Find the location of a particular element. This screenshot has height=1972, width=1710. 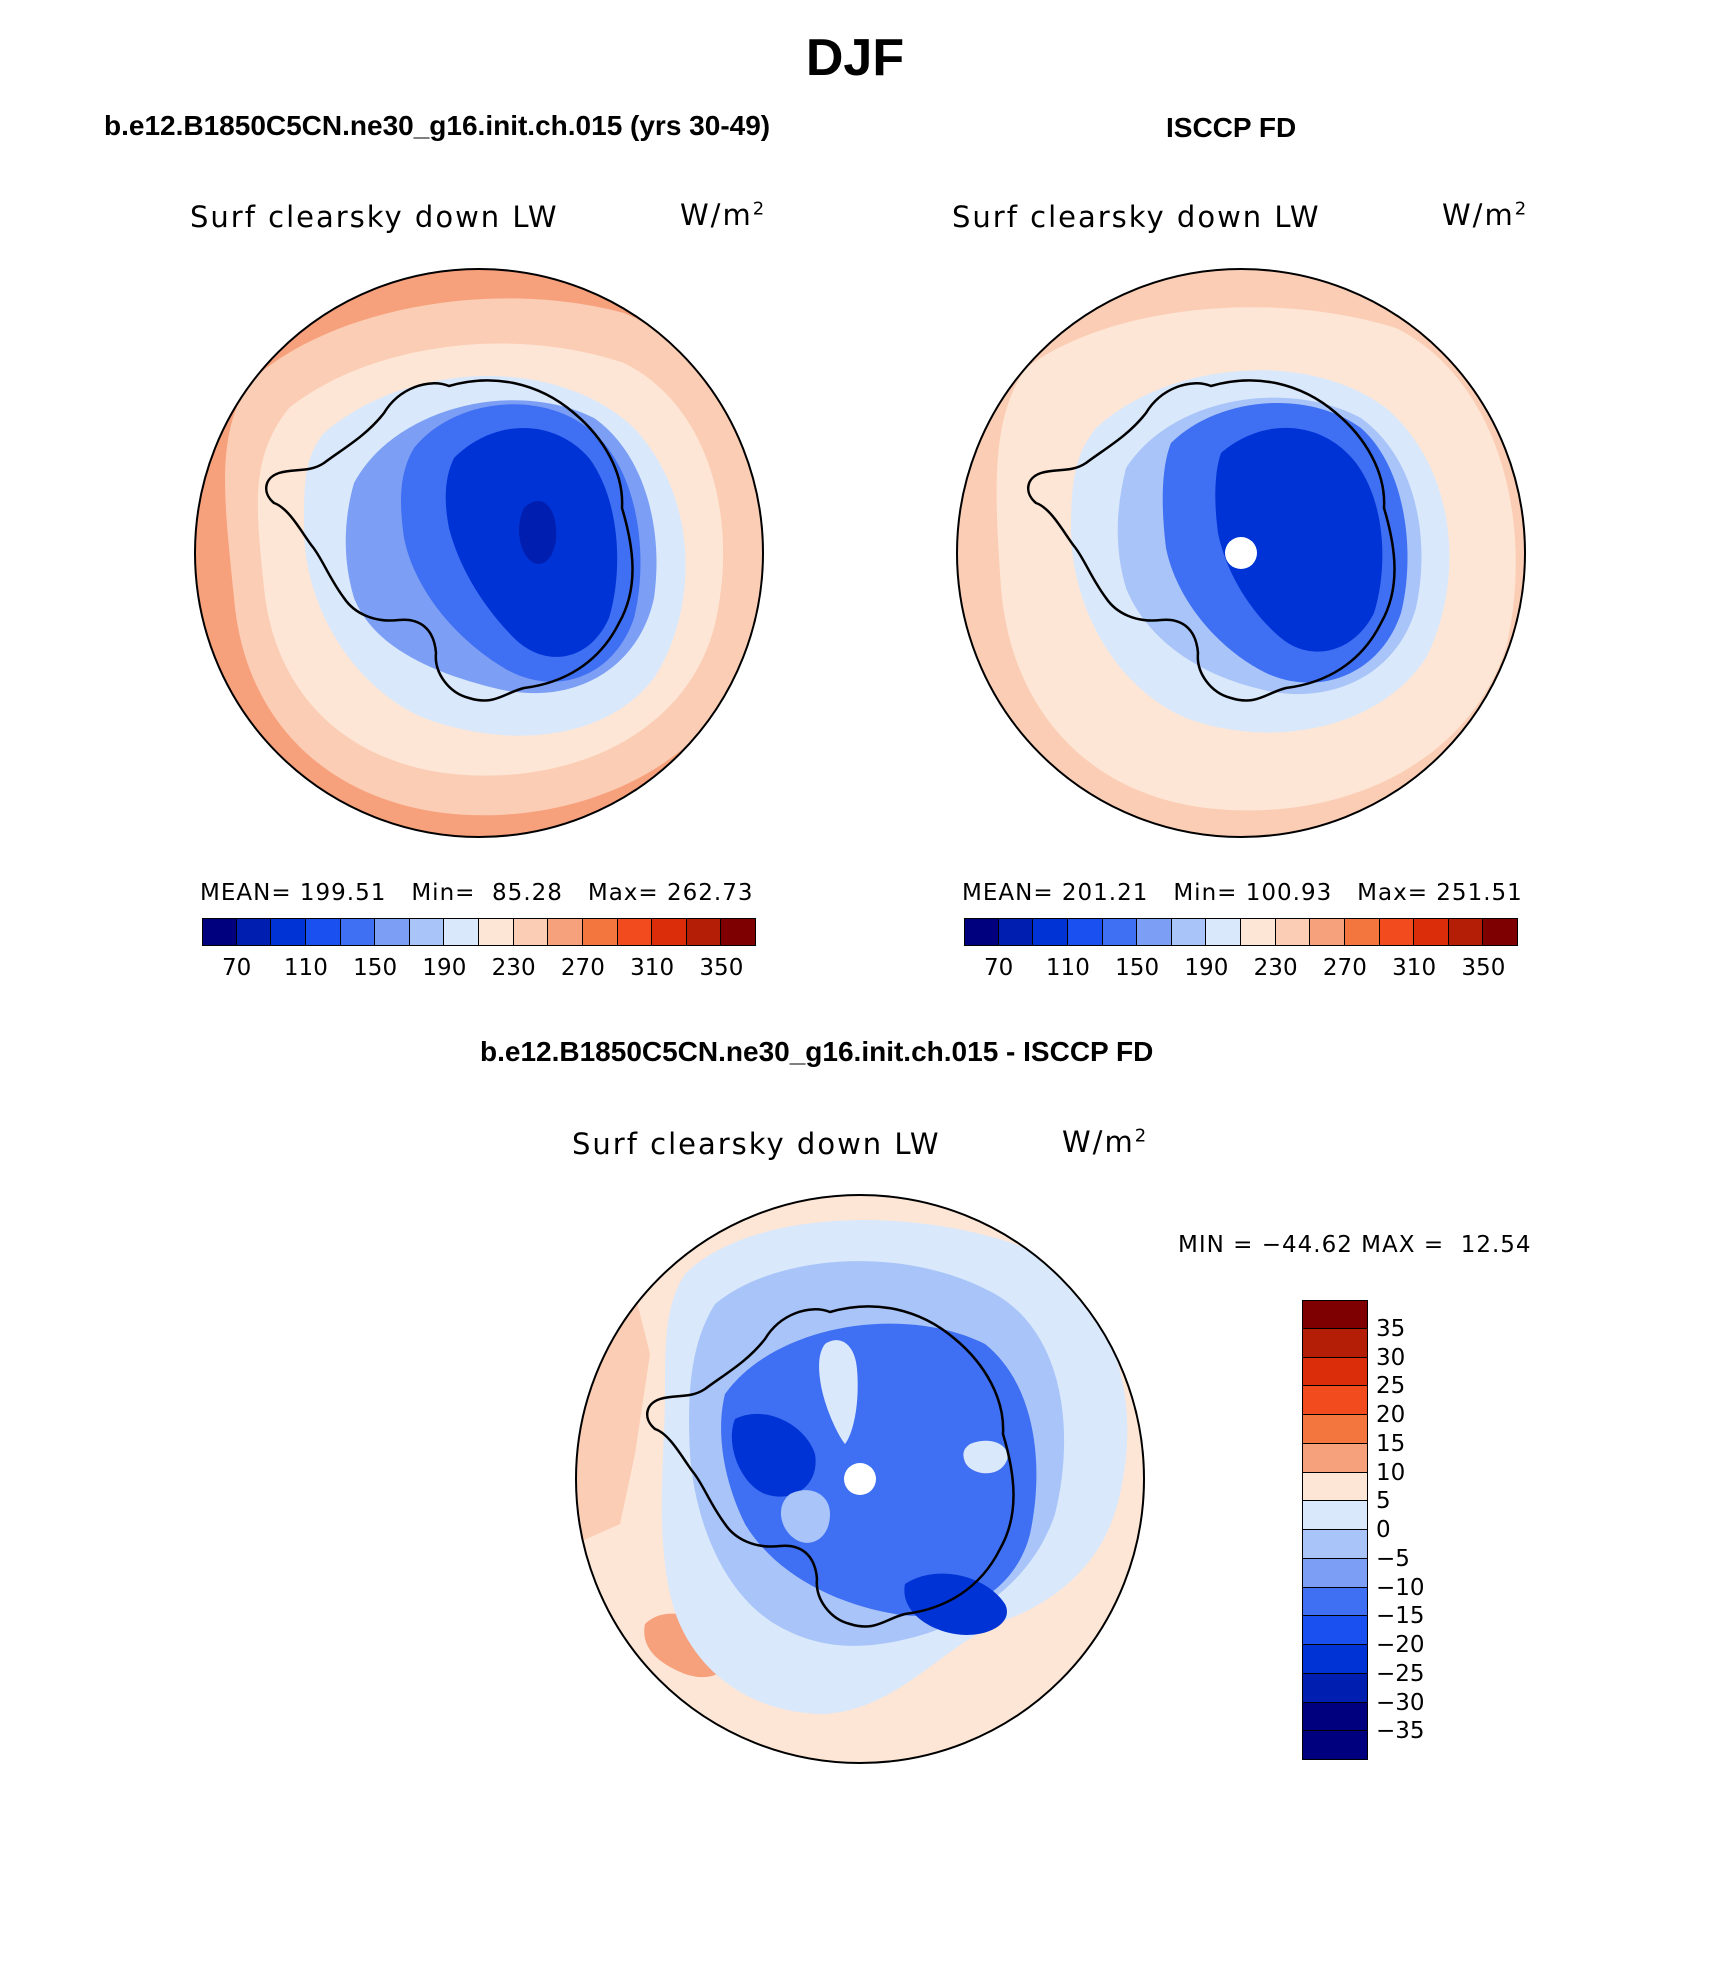

diff-colorbar-tick-label: 25 is located at coordinates (1391, 1386).